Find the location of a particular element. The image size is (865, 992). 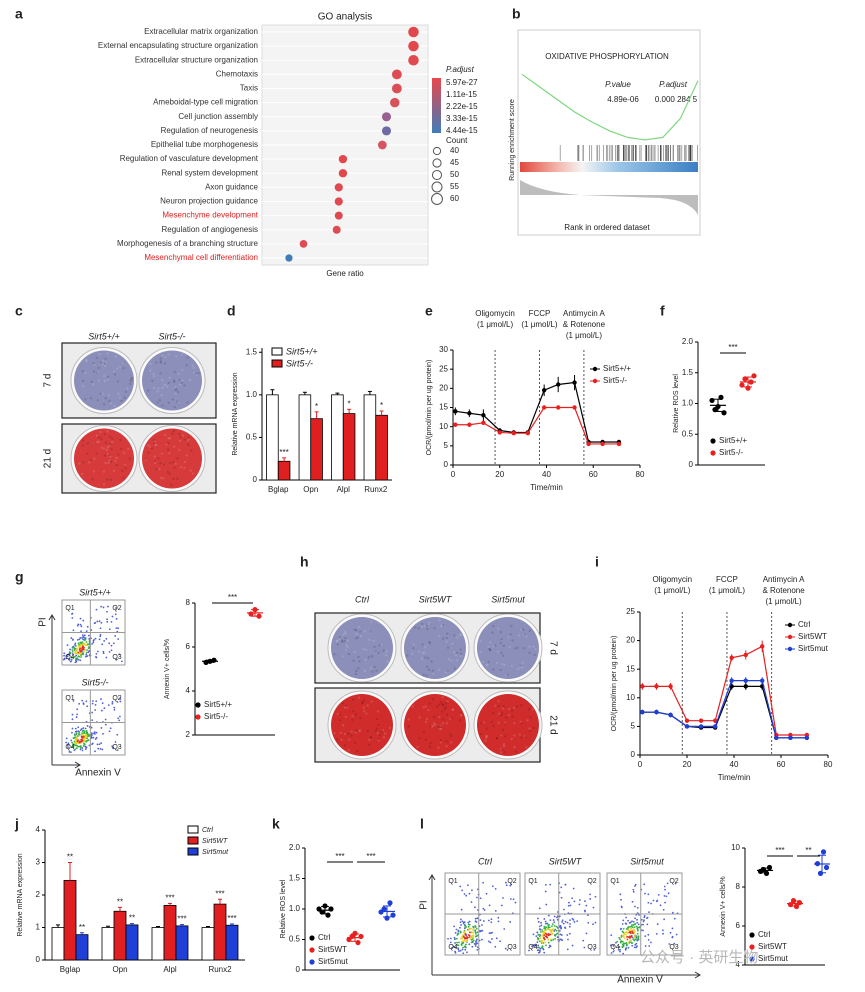

point is located at coordinates (328, 915).